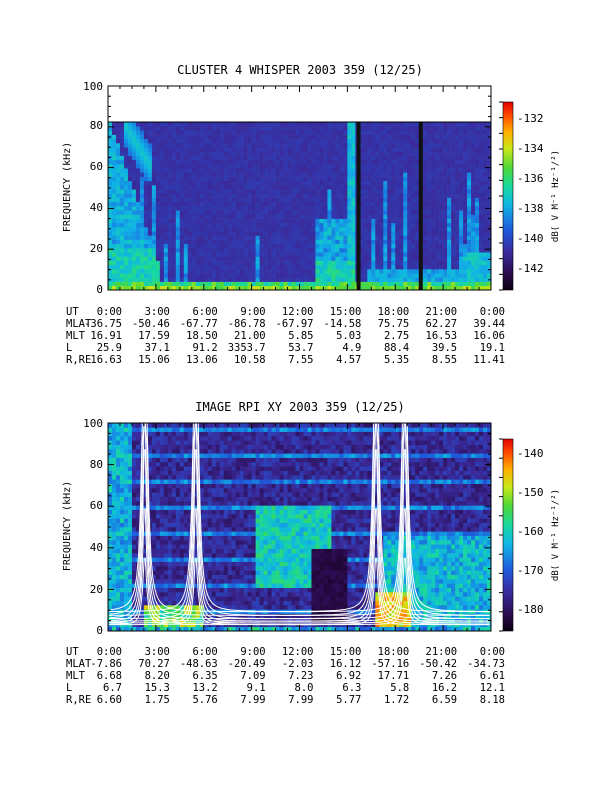  Describe the element at coordinates (489, 360) in the screenshot. I see `ephemeris-value: 11.41` at that location.